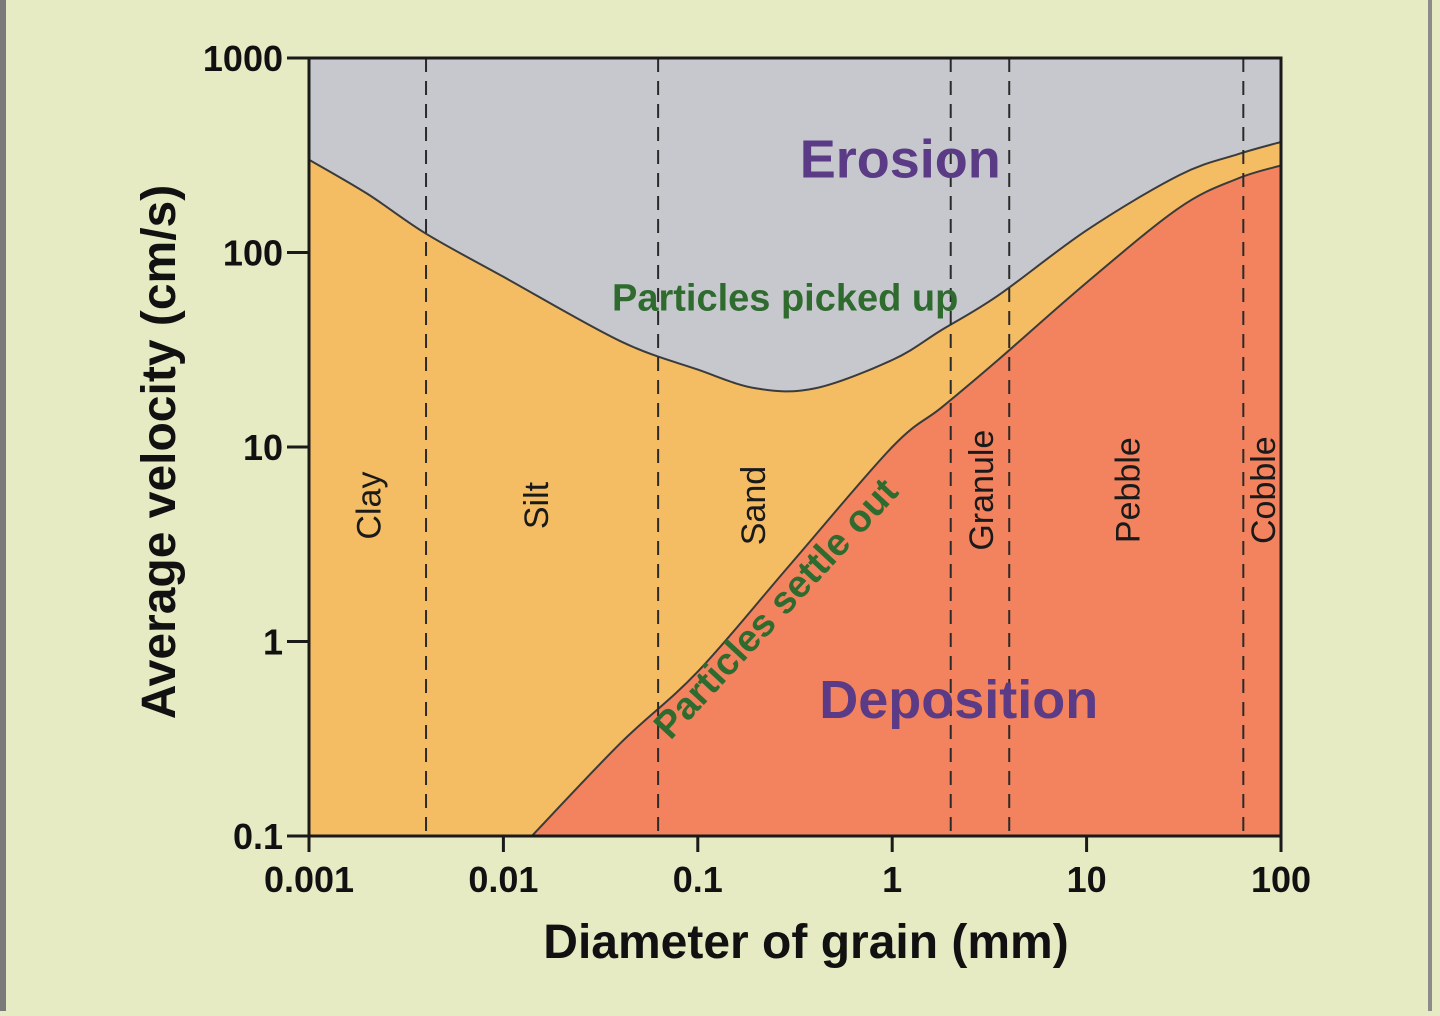 Image resolution: width=1440 pixels, height=1016 pixels. Describe the element at coordinates (1128, 490) in the screenshot. I see `size-class-label-pebble: Pebble` at that location.